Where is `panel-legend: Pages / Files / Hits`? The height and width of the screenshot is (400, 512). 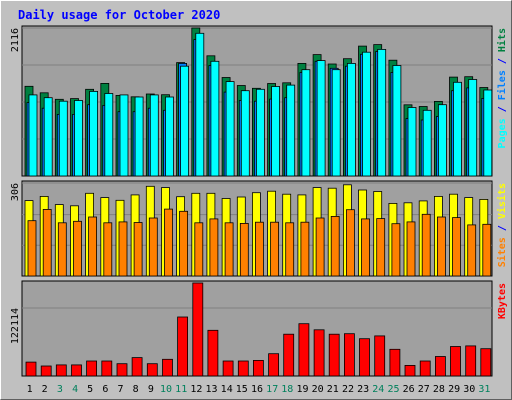 panel-legend: Pages / Files / Hits is located at coordinates (502, 88).